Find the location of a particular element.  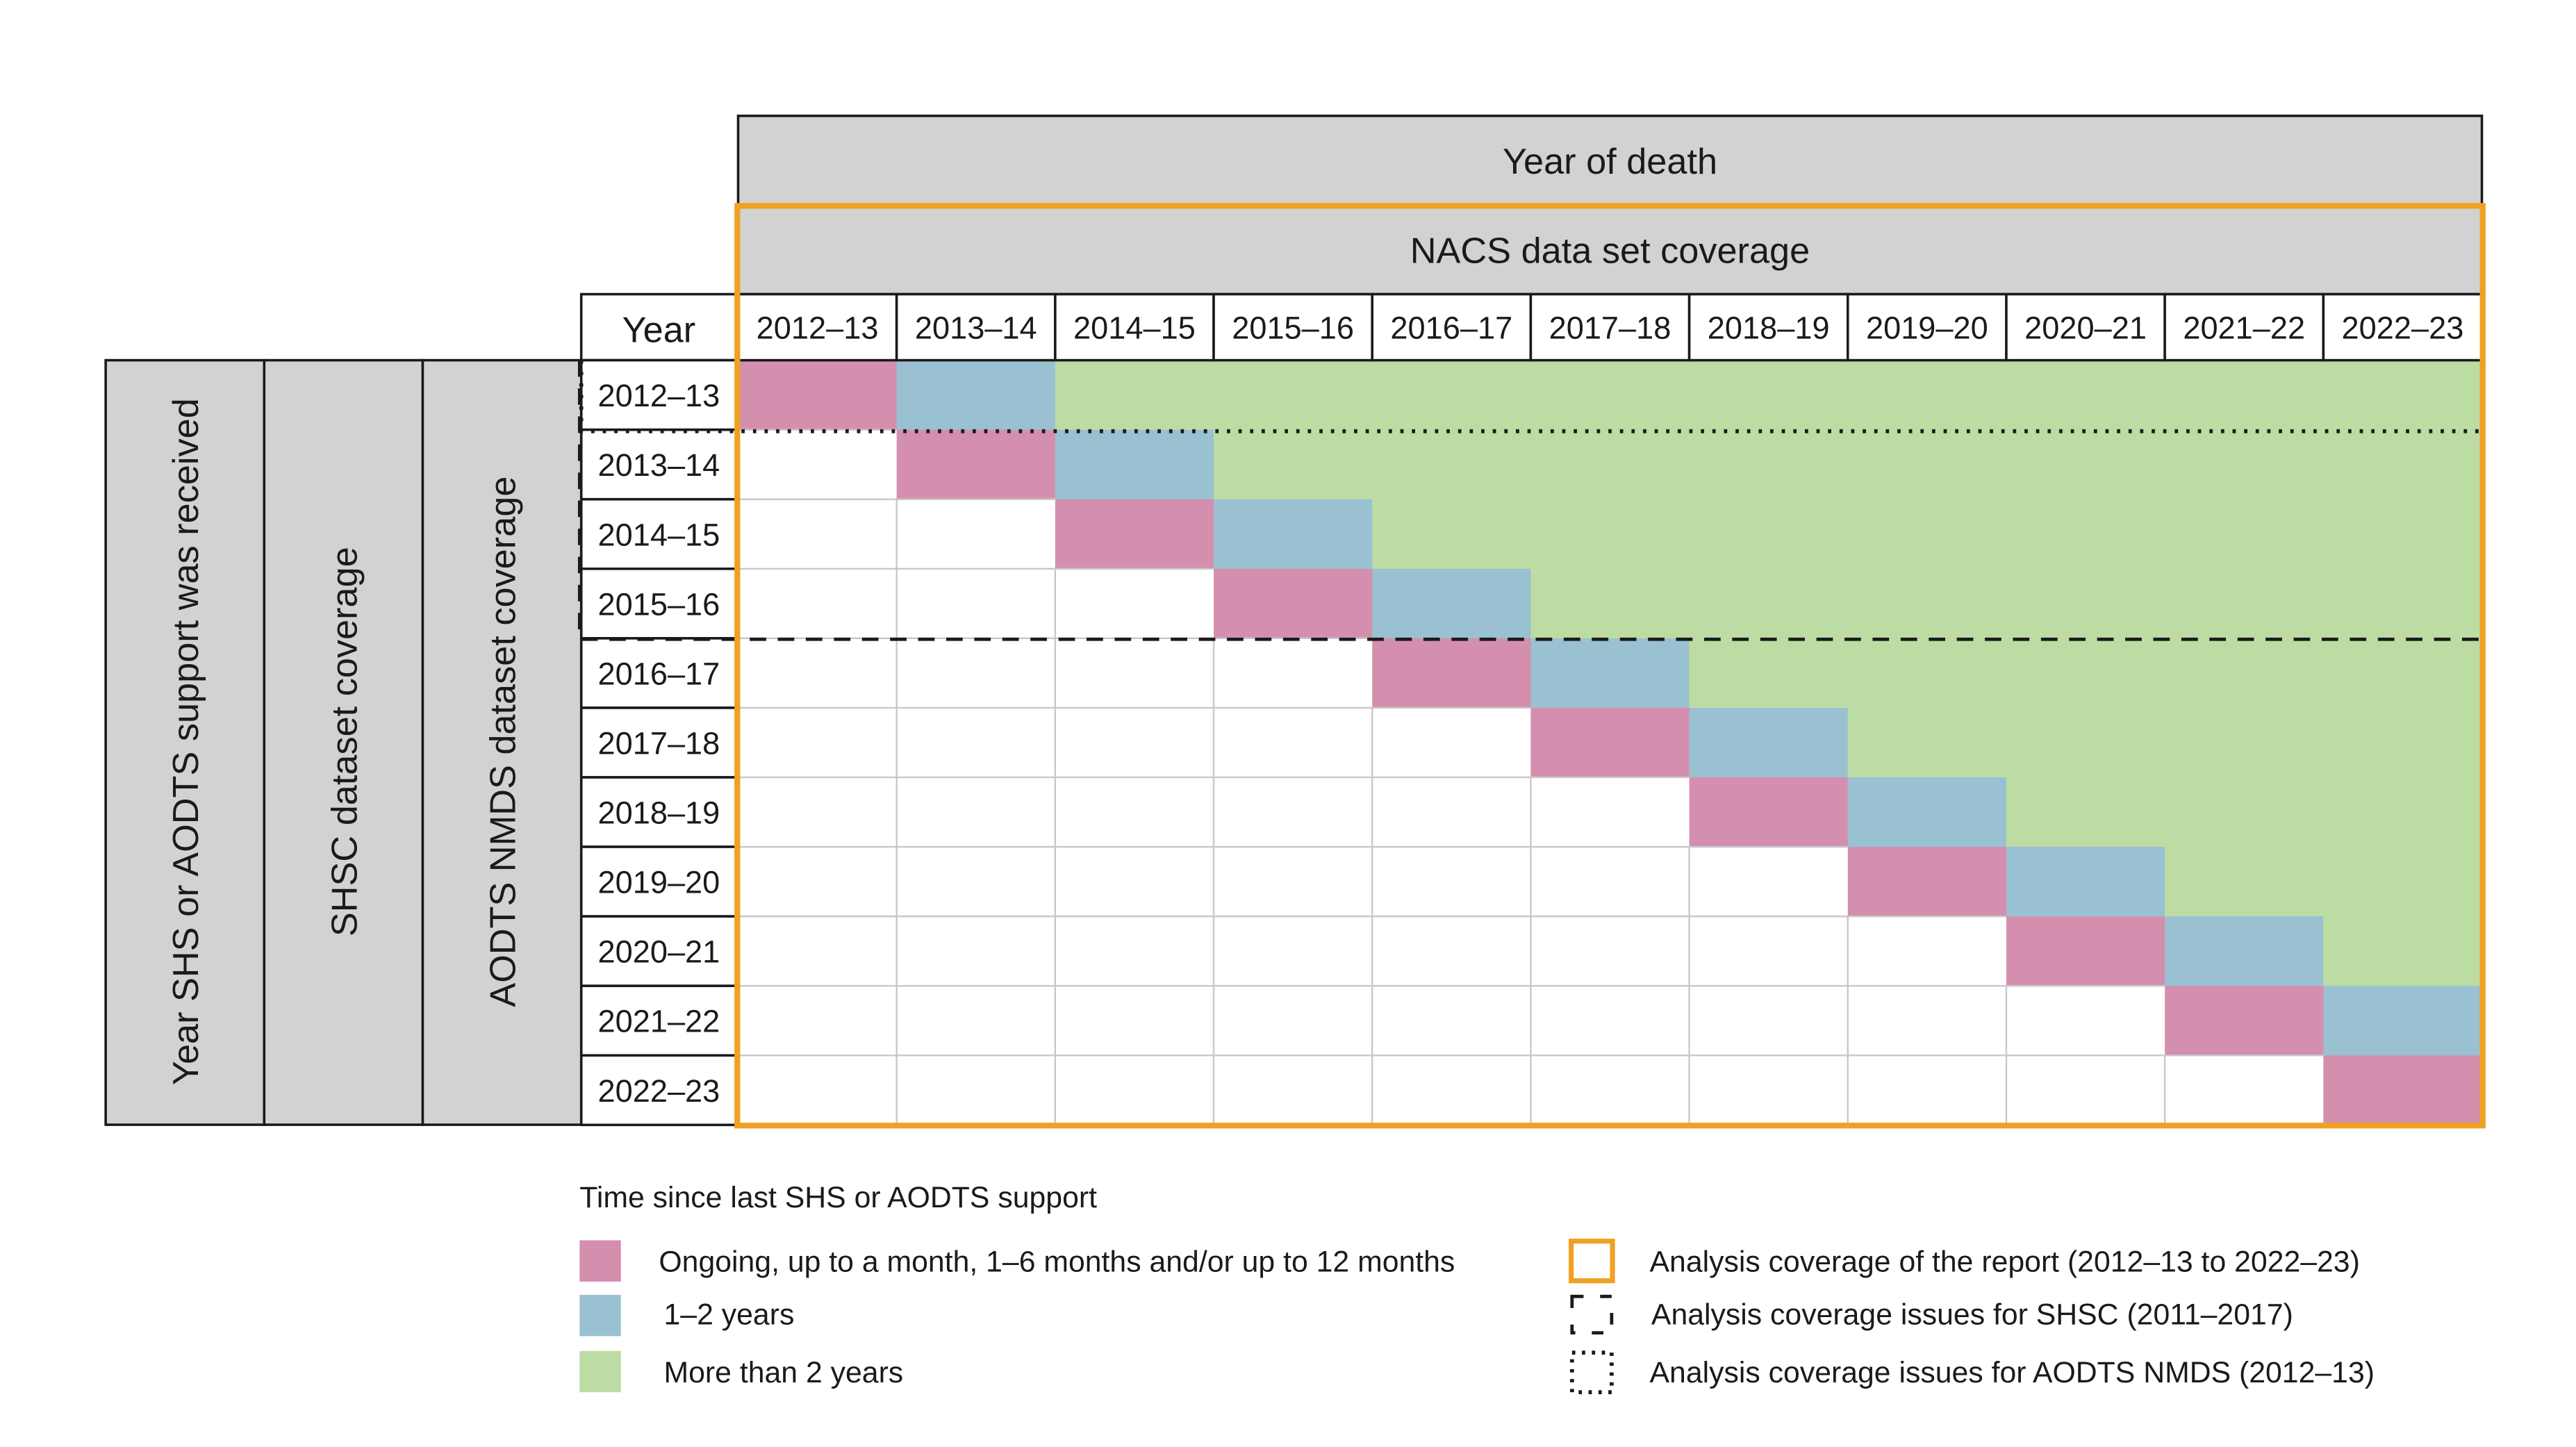

column-year-label: 2015–16 is located at coordinates (1293, 328).